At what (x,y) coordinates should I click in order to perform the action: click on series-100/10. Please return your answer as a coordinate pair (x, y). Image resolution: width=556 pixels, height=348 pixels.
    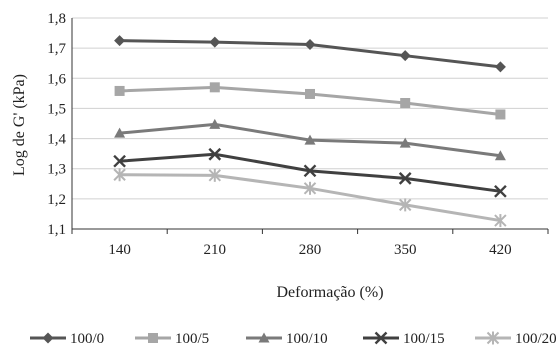
    Looking at the image, I should click on (310, 139).